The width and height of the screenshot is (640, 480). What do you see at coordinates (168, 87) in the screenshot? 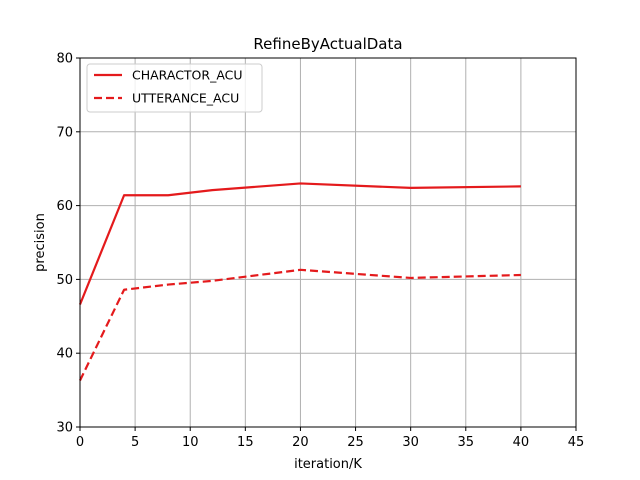
I see `legend-entries: CHARACTOR_ACU UTTERANCE_ACU` at bounding box center [168, 87].